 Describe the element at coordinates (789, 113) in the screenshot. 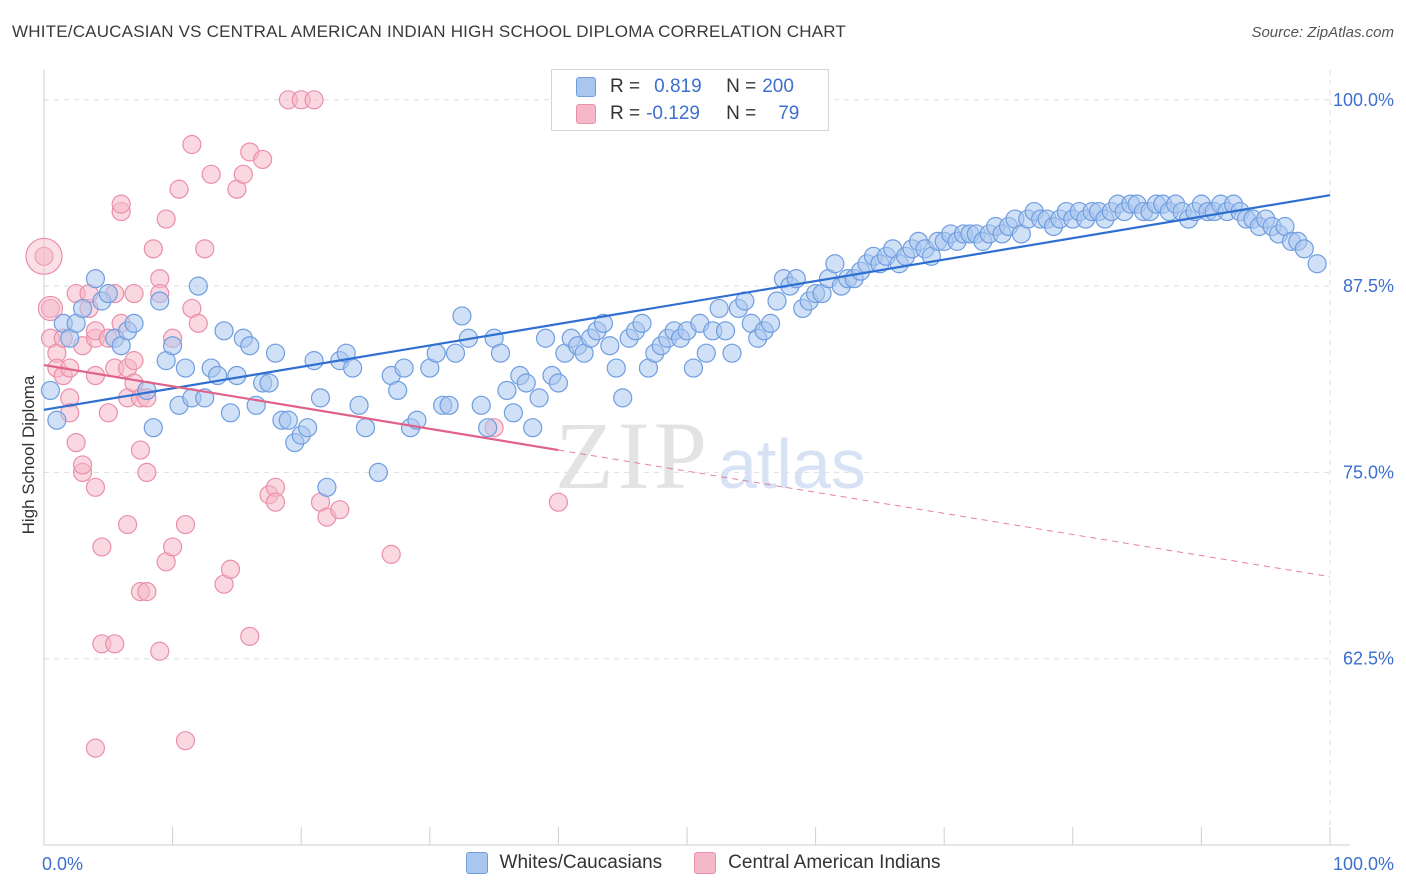

I see `legend-n-value: 79` at that location.